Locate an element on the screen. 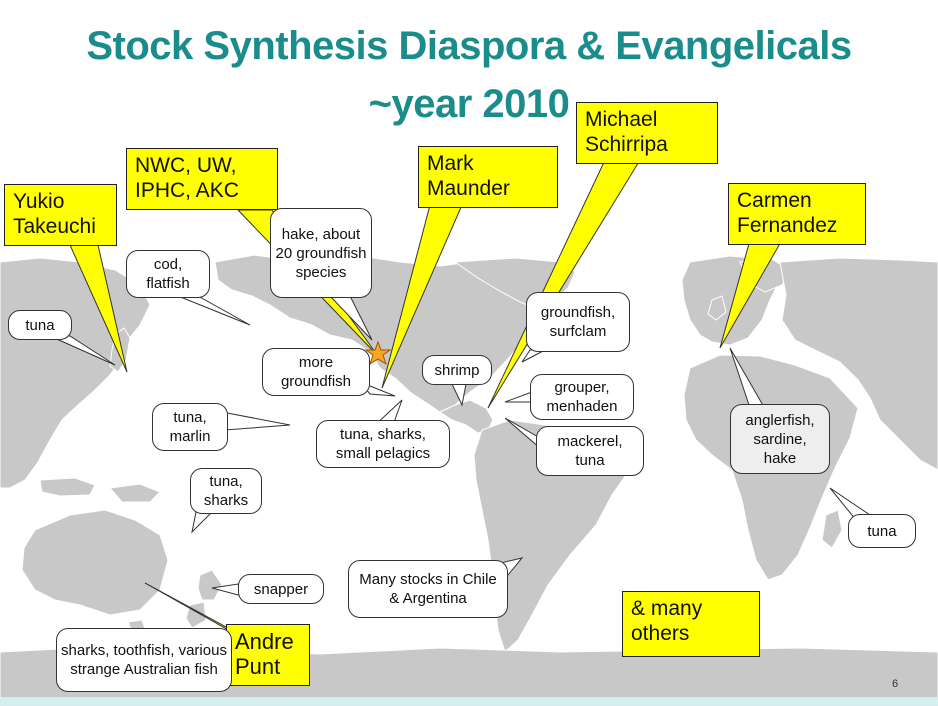 This screenshot has width=938, height=706. bubble-anglerfish-sardine-hake: anglerfish, sardine, hake is located at coordinates (780, 439).